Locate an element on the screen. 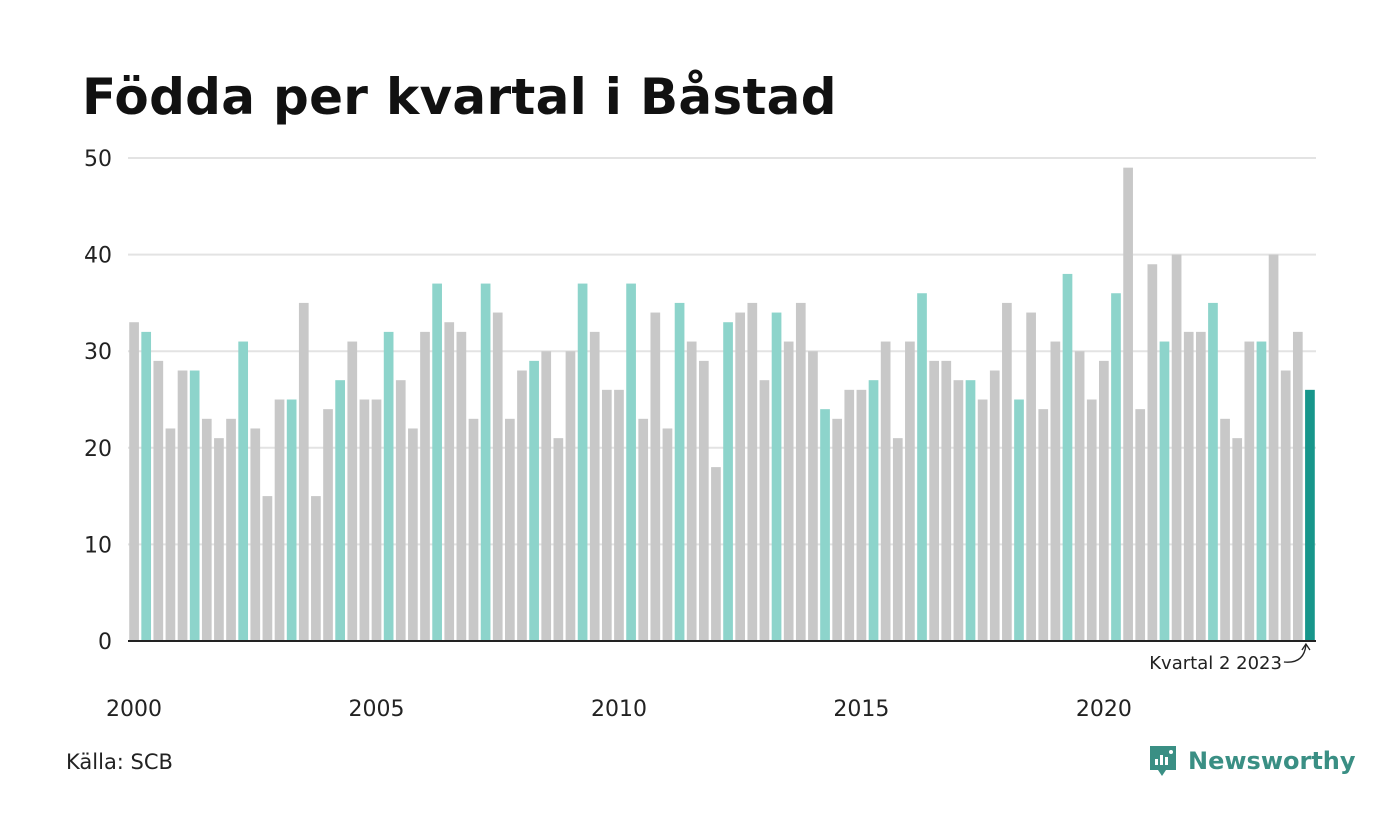 The image size is (1400, 840). y-axis-ticks: 0 10 20 30 40 50 is located at coordinates (98, 401).